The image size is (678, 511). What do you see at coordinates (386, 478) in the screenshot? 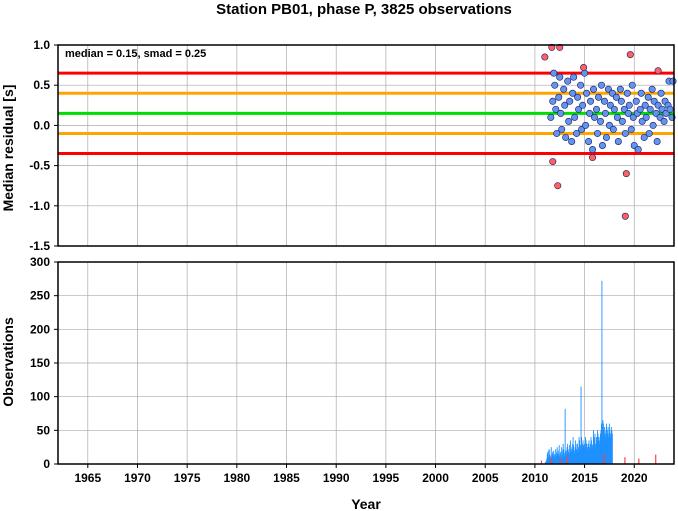
I see `x-tick-label: 1995` at bounding box center [386, 478].